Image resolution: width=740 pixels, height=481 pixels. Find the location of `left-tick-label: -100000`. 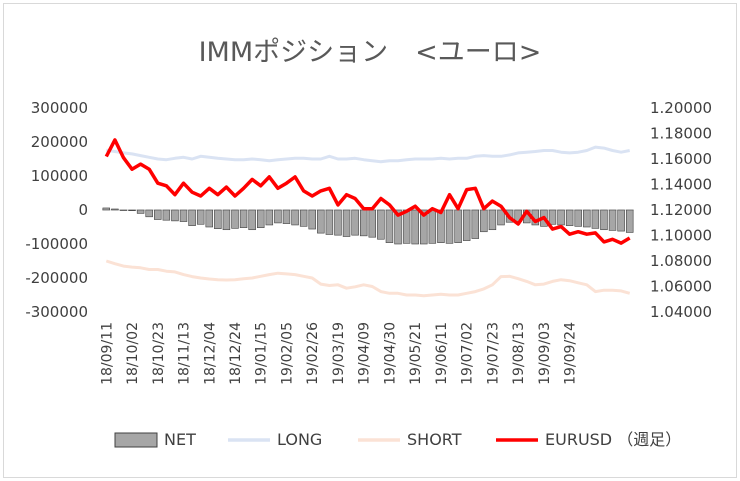

left-tick-label: -100000 is located at coordinates (56, 244).